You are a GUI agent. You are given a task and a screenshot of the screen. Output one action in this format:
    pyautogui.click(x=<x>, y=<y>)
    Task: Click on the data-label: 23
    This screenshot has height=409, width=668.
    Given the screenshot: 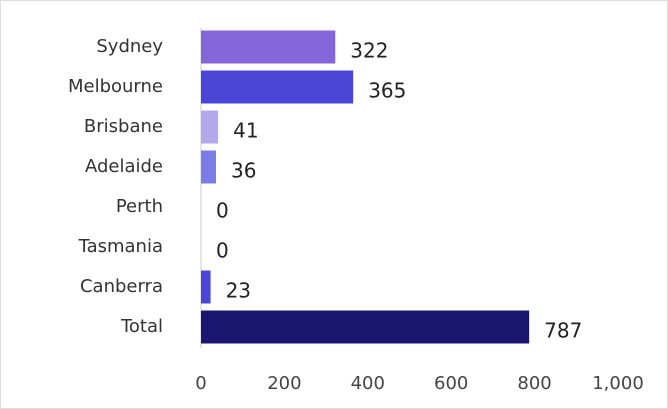 What is the action you would take?
    pyautogui.click(x=238, y=291)
    